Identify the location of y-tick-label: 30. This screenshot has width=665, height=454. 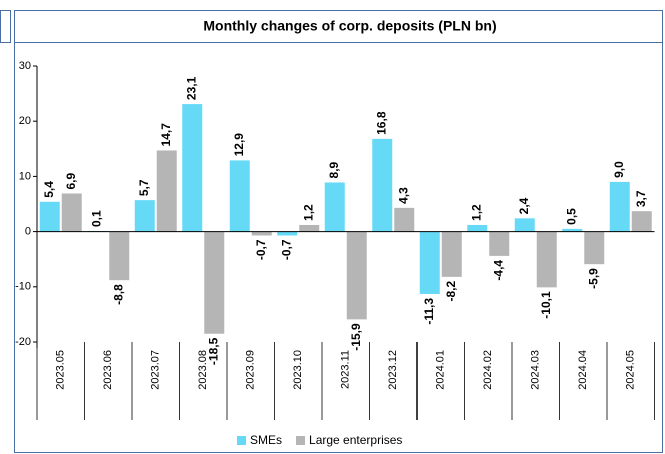
(25, 66).